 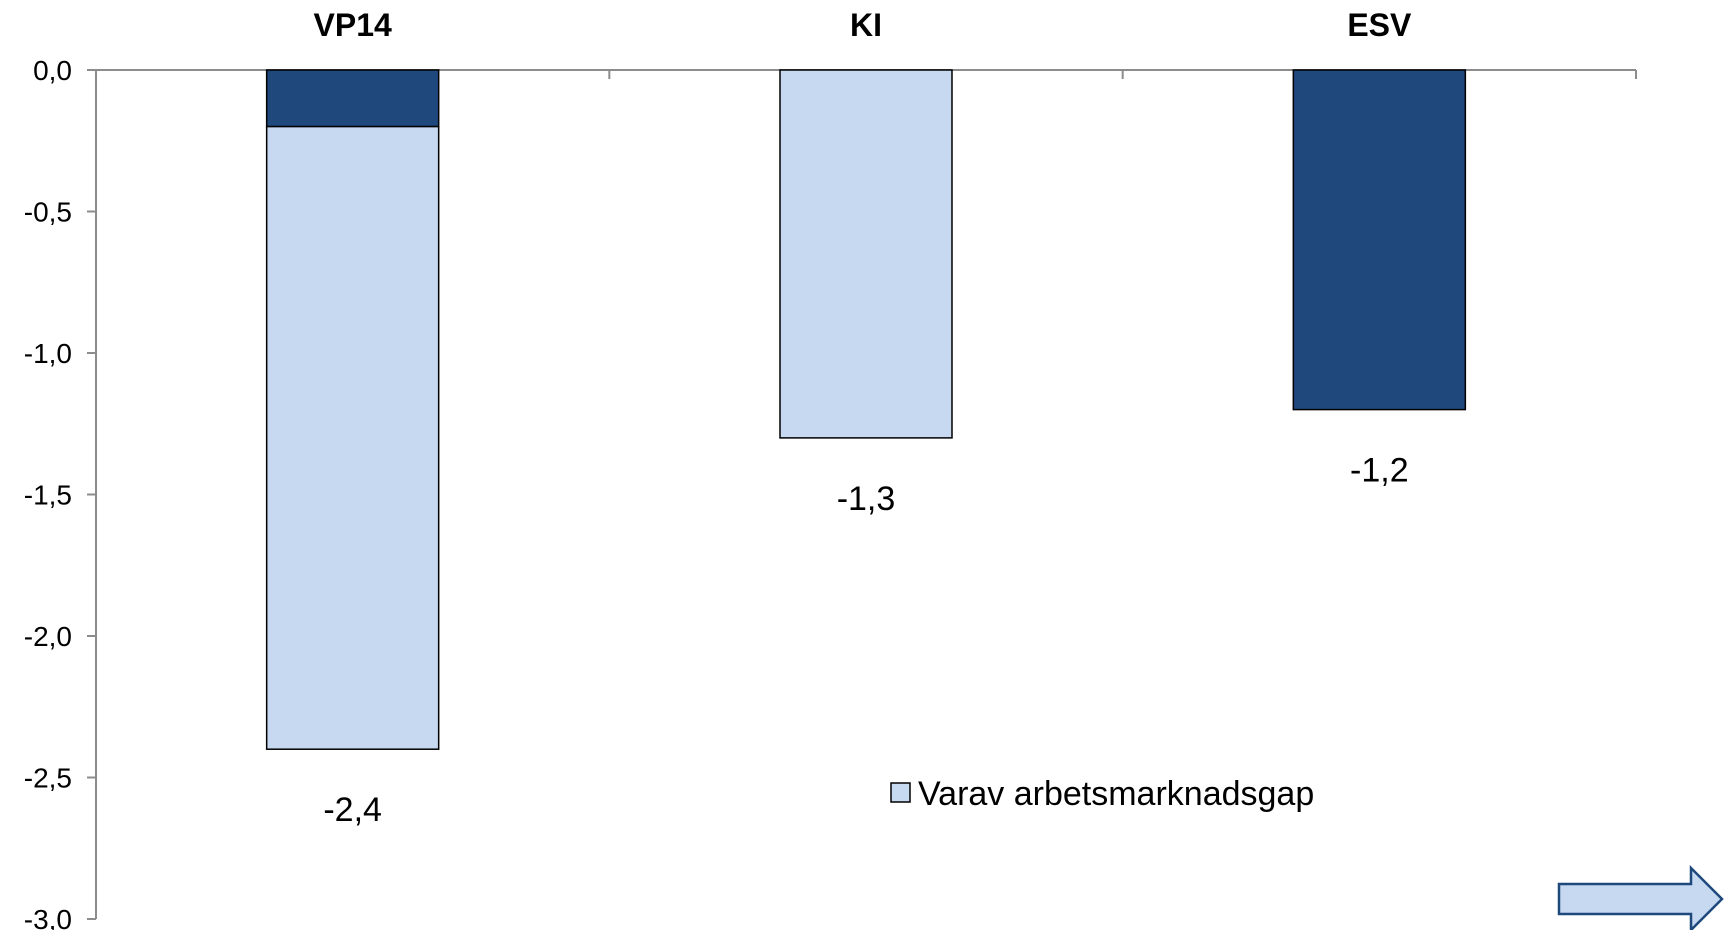 What do you see at coordinates (48, 636) in the screenshot?
I see `y-tick-label: -2,0` at bounding box center [48, 636].